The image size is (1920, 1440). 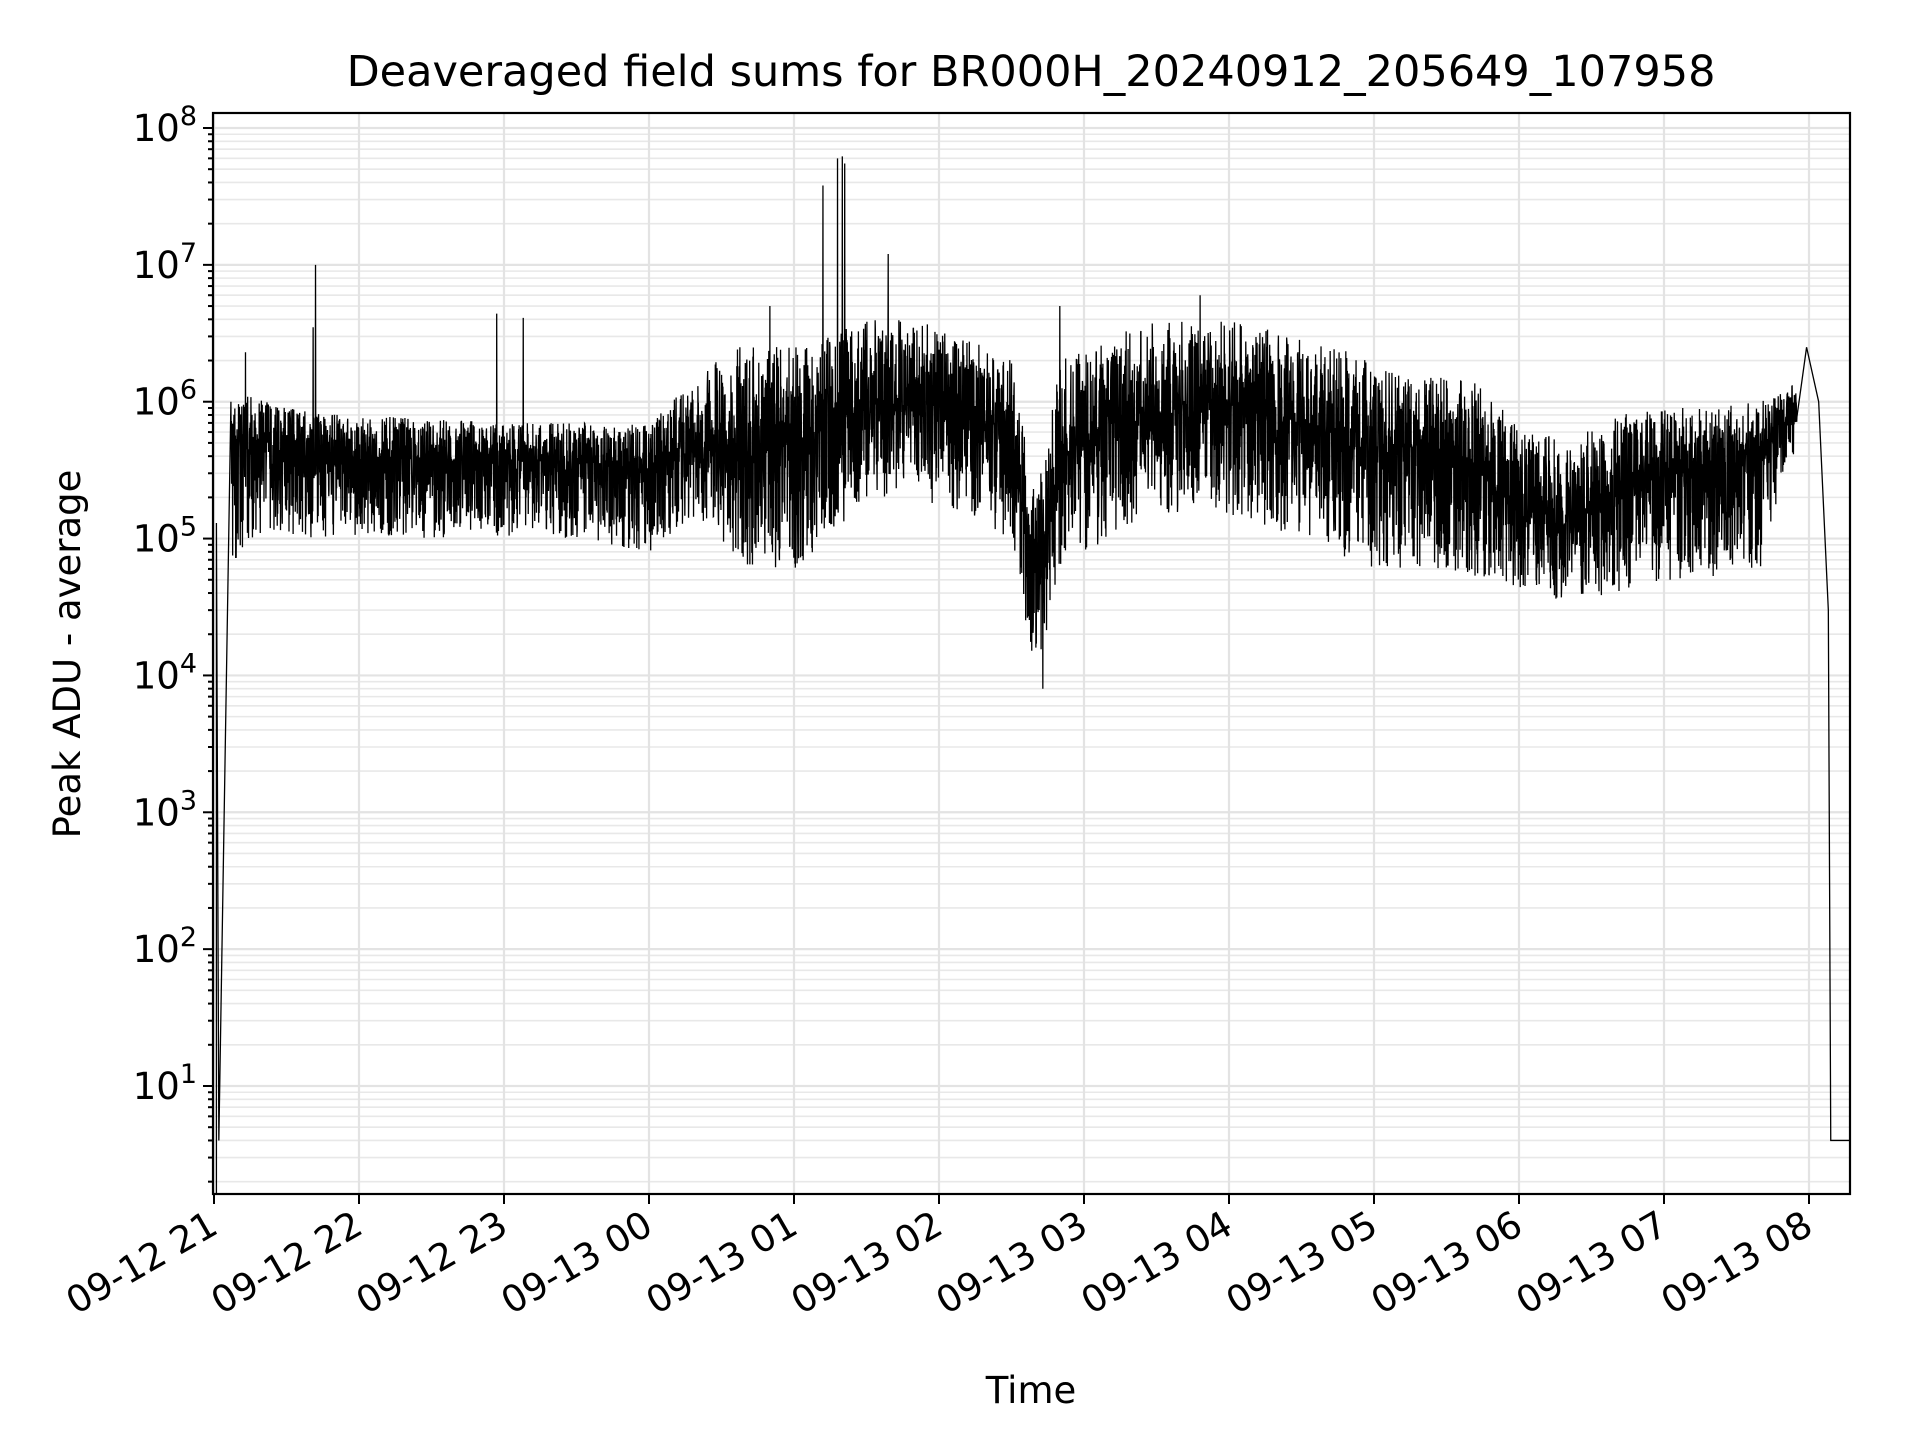 I want to click on y-tick-label: 10⁶, so click(x=165, y=399).